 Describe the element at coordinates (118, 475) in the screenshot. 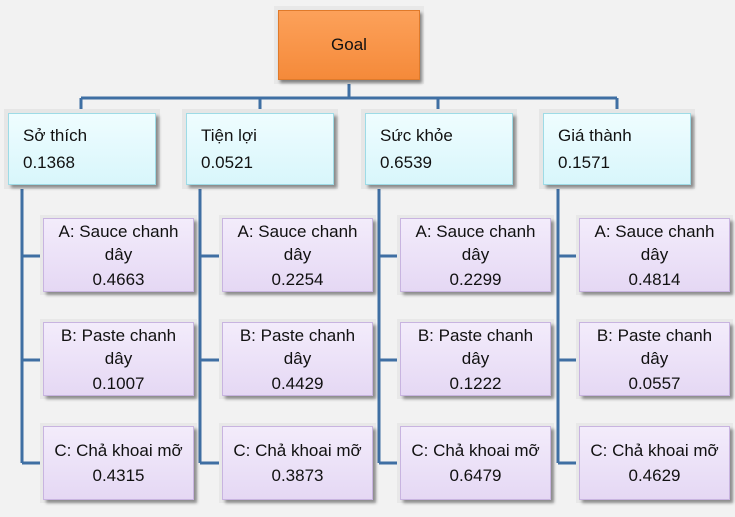

I see `alternative-value: 0.4315` at that location.